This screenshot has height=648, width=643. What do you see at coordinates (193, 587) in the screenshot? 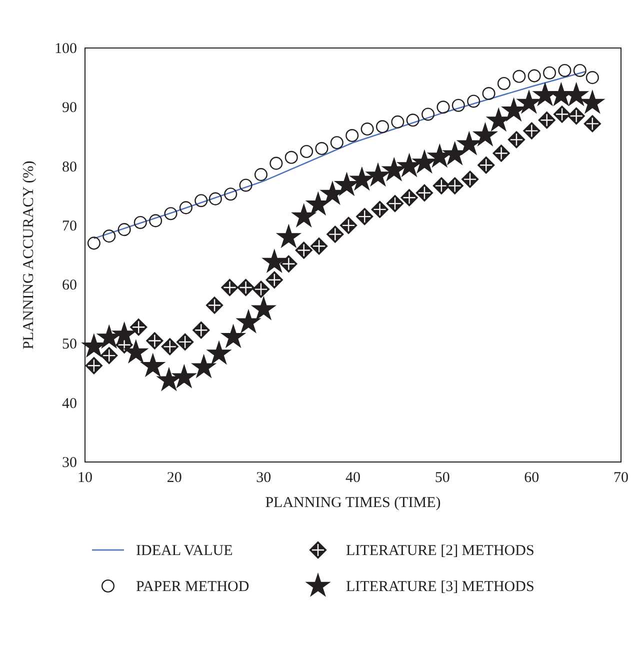
I see `legend-label: PAPER METHOD` at bounding box center [193, 587].